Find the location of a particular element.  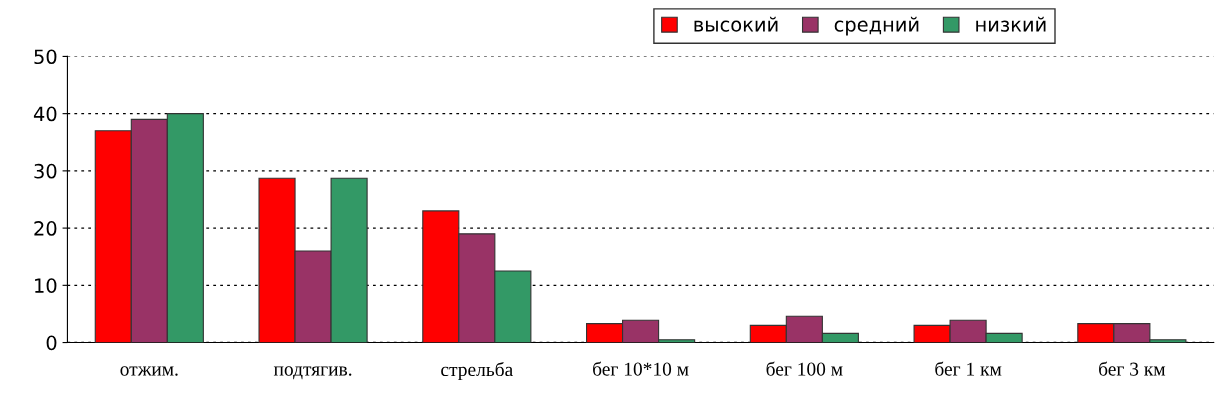

y-tick-label: 30 is located at coordinates (45, 171).